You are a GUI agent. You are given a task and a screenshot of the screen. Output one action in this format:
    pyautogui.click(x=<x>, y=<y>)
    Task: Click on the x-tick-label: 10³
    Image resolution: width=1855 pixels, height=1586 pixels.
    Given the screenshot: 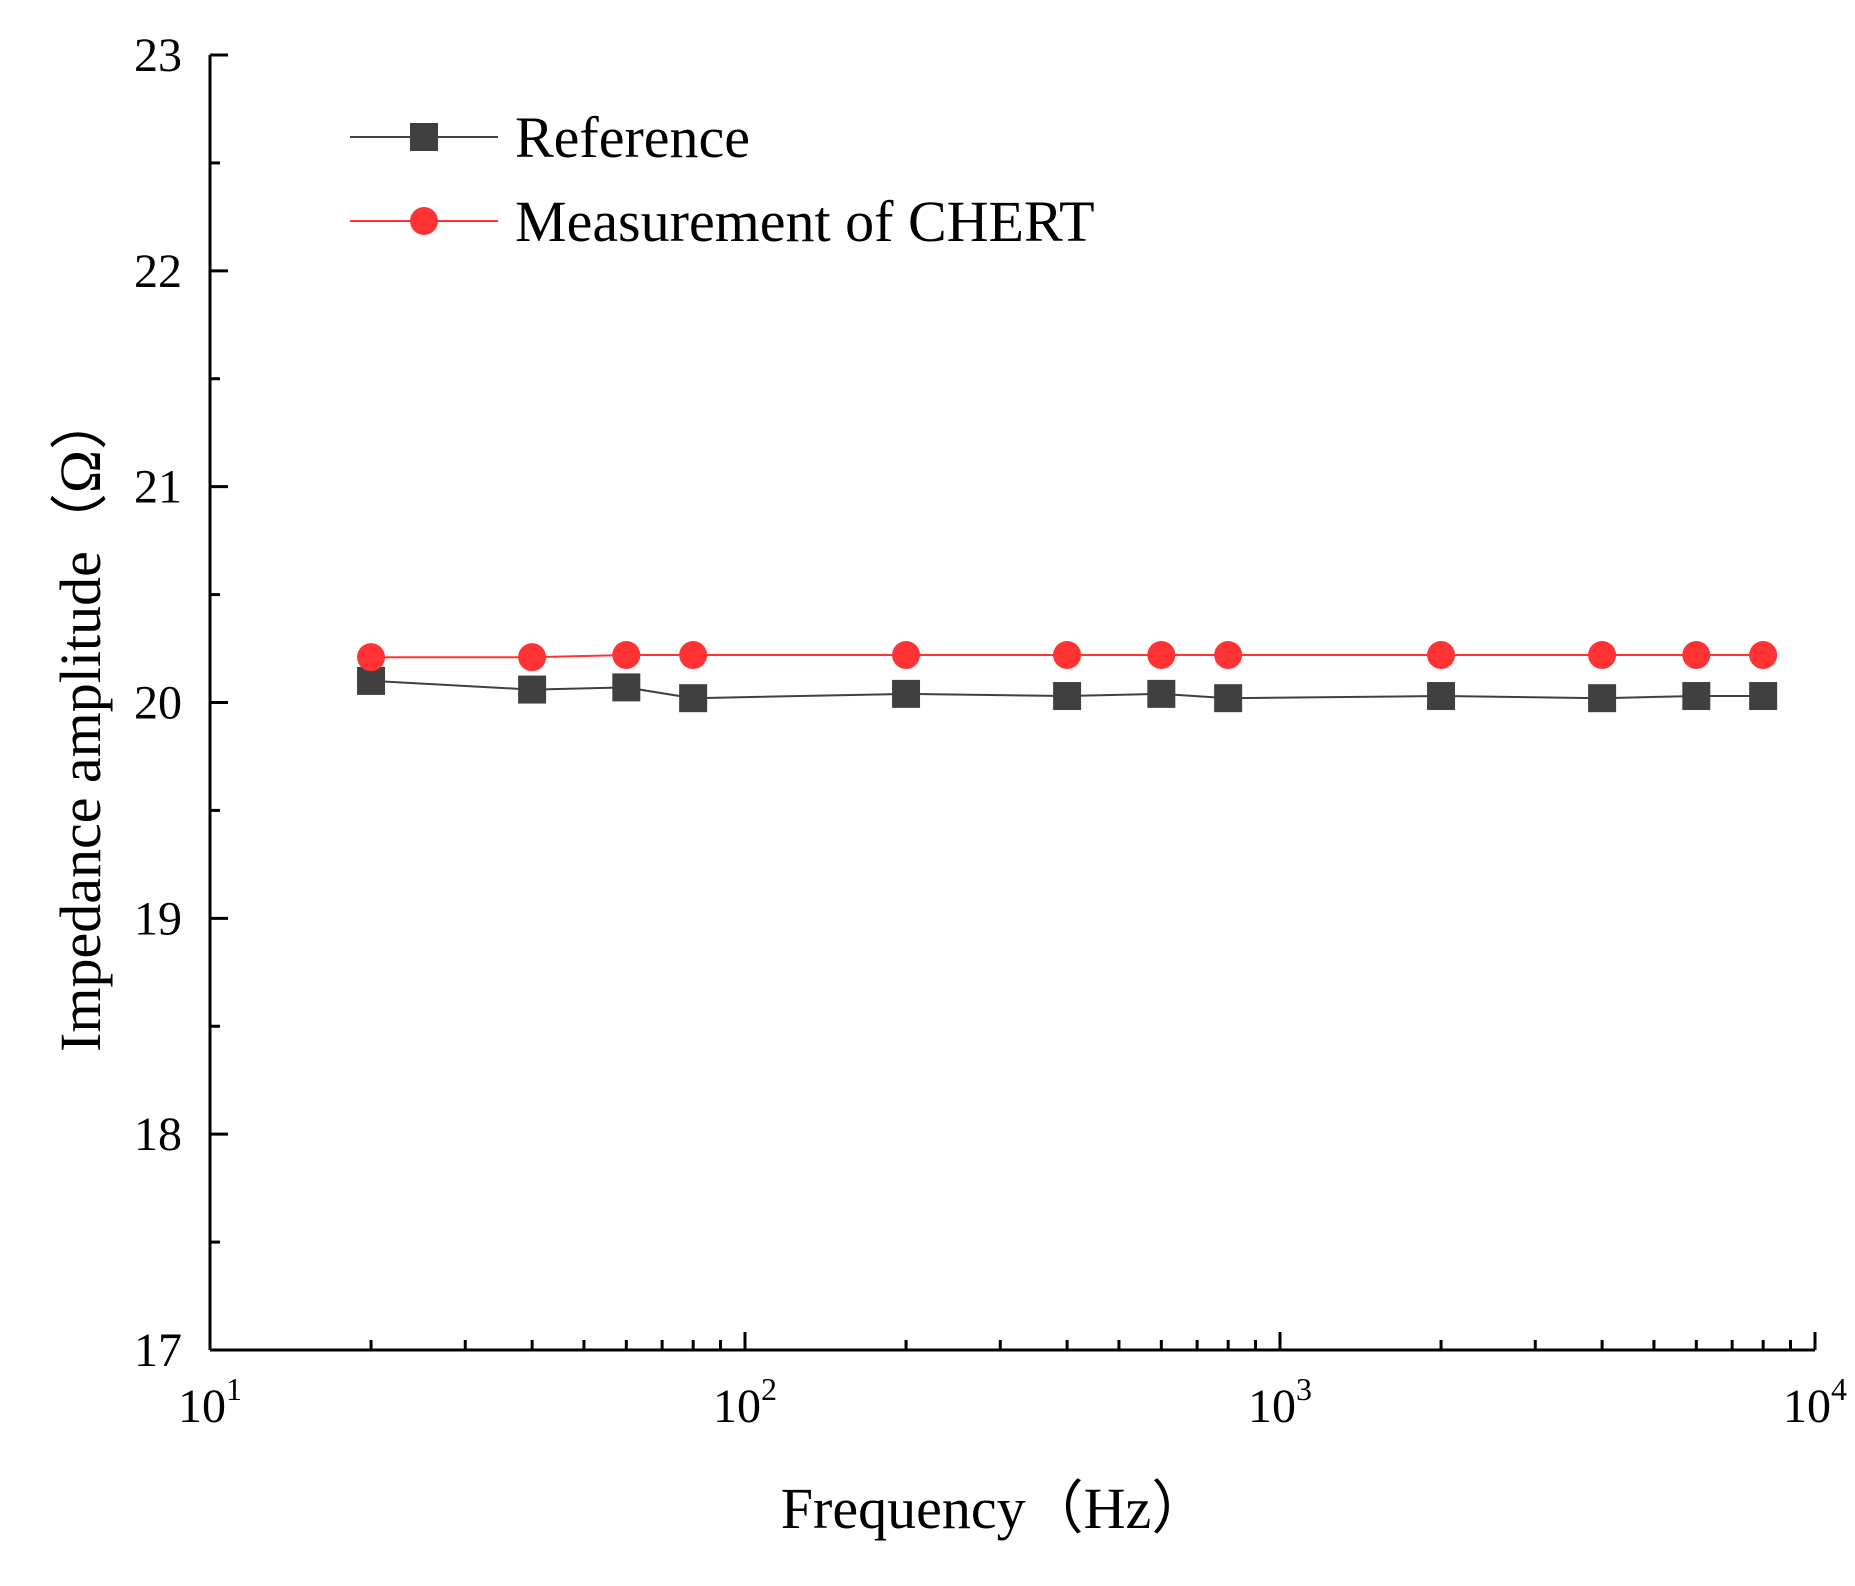 What is the action you would take?
    pyautogui.click(x=1280, y=1402)
    